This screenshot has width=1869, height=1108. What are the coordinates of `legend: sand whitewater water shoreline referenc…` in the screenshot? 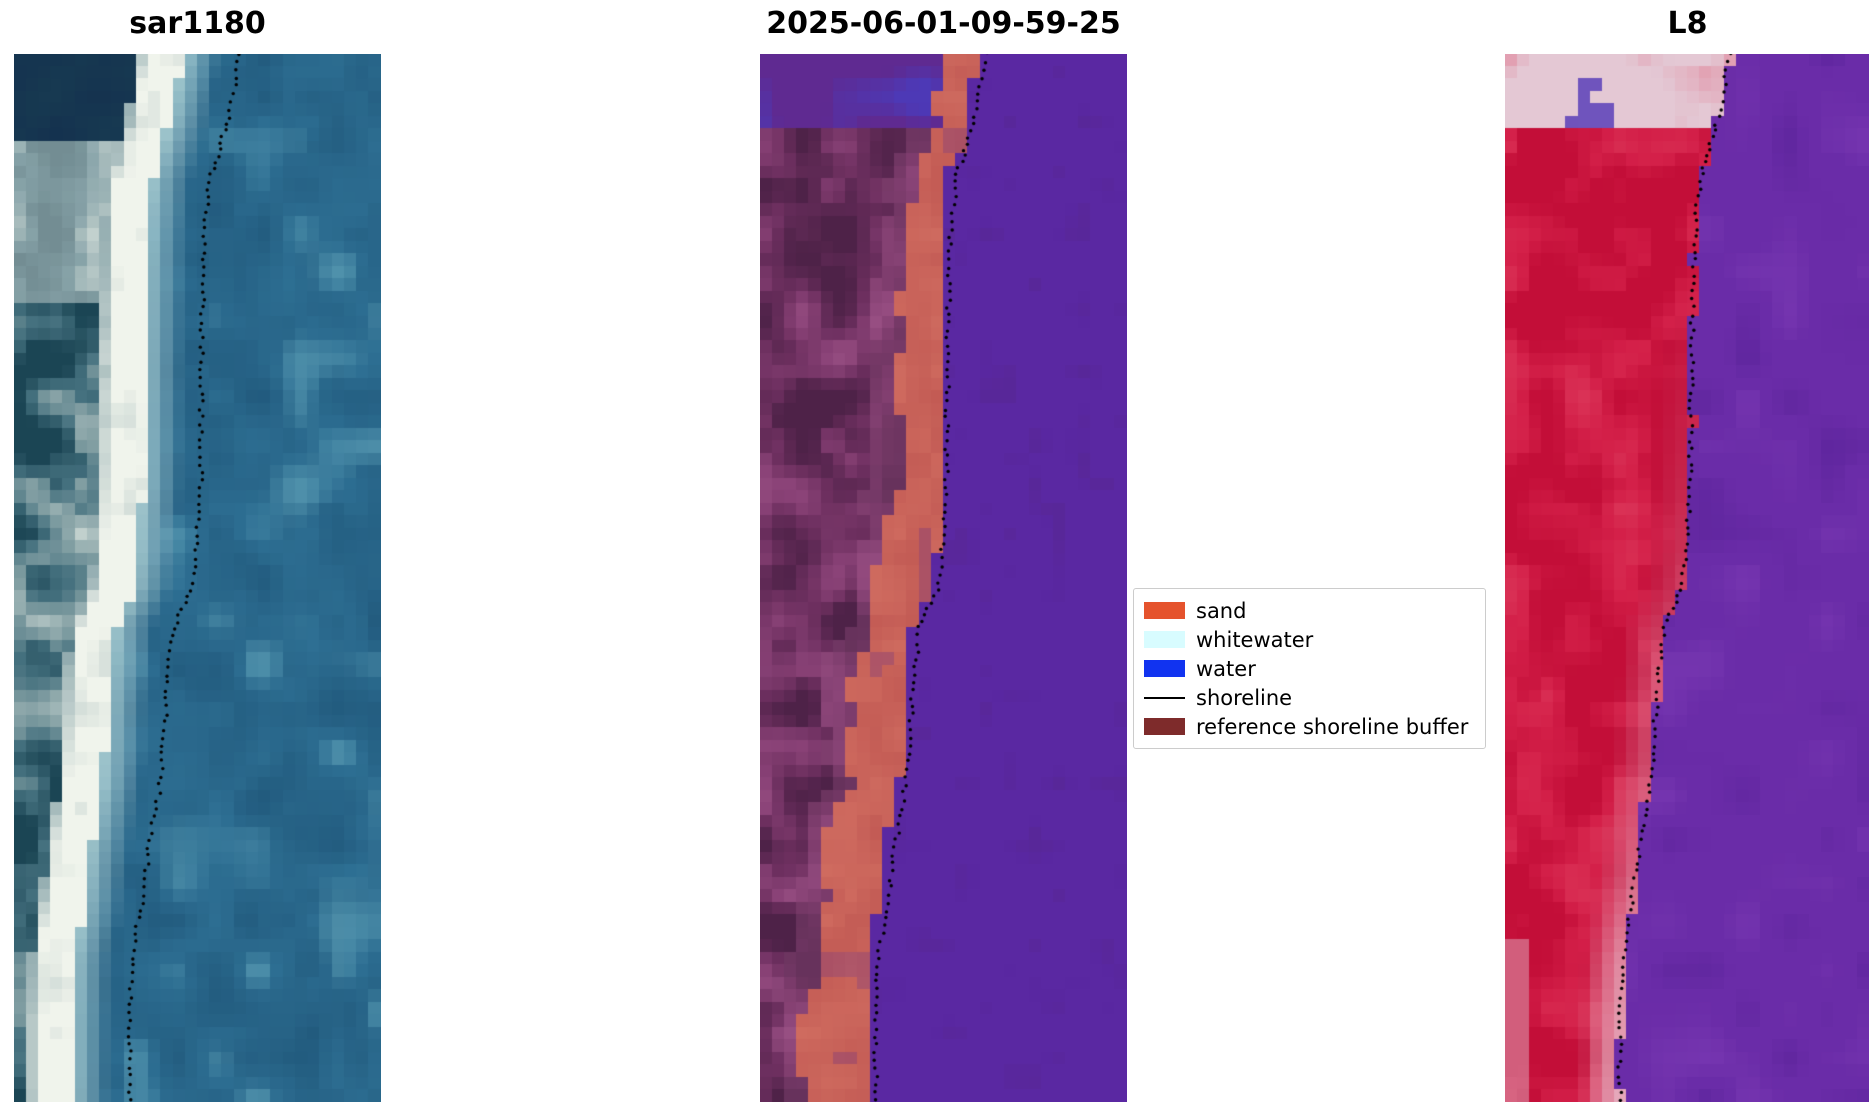 It's located at (1309, 668).